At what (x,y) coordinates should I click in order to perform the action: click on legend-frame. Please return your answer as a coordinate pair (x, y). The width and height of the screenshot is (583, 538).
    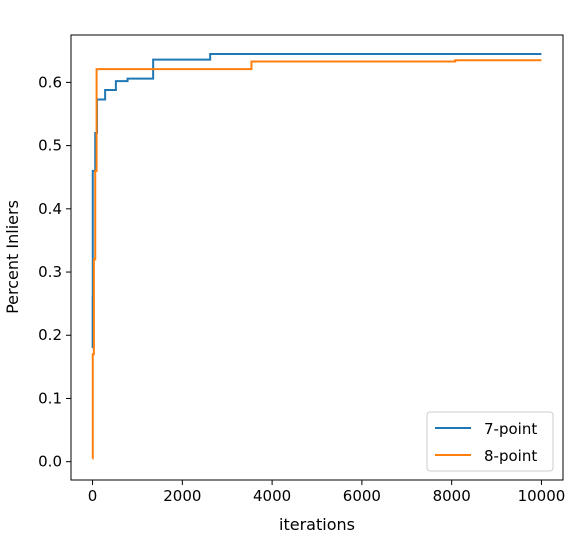
    Looking at the image, I should click on (490, 441).